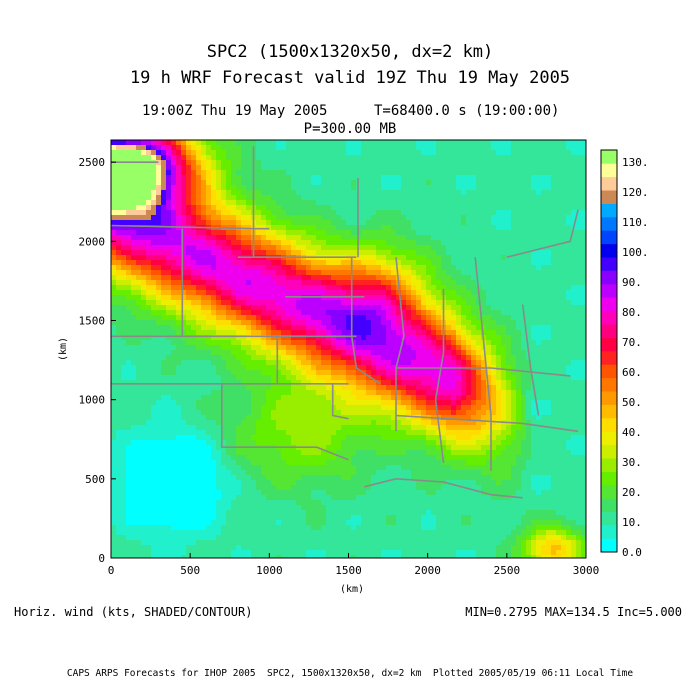 The image size is (700, 700). What do you see at coordinates (352, 589) in the screenshot?
I see `x-axis-label: (km)` at bounding box center [352, 589].